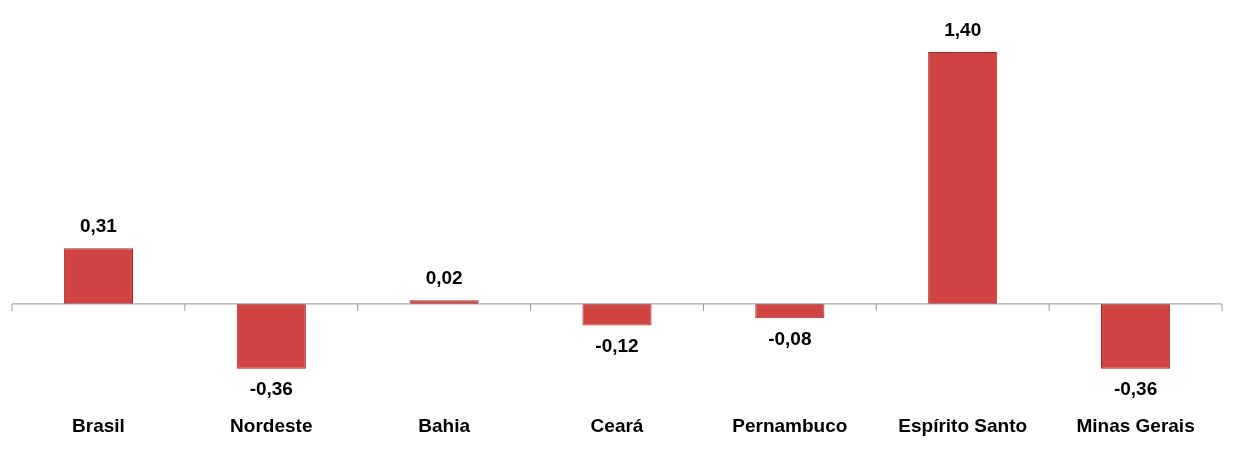 This screenshot has height=450, width=1234. Describe the element at coordinates (790, 339) in the screenshot. I see `data-label: -0,08` at that location.